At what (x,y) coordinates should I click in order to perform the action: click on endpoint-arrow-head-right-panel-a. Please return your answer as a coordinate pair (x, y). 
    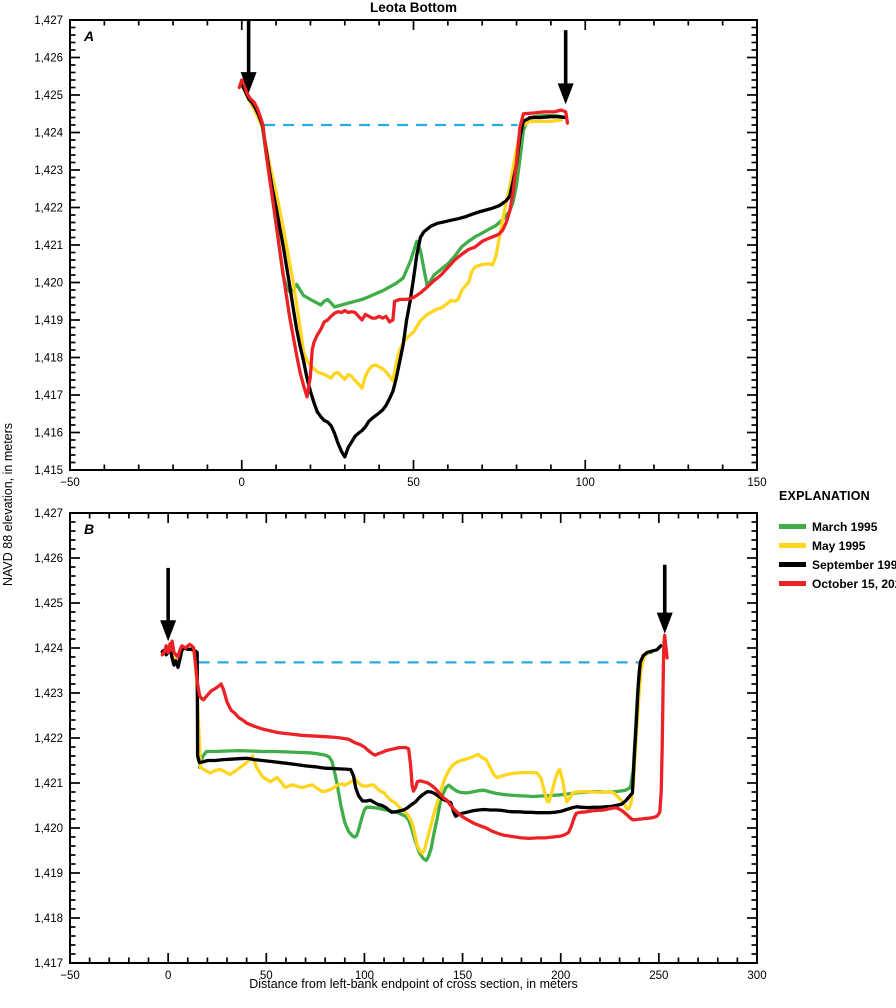
    Looking at the image, I should click on (565, 94).